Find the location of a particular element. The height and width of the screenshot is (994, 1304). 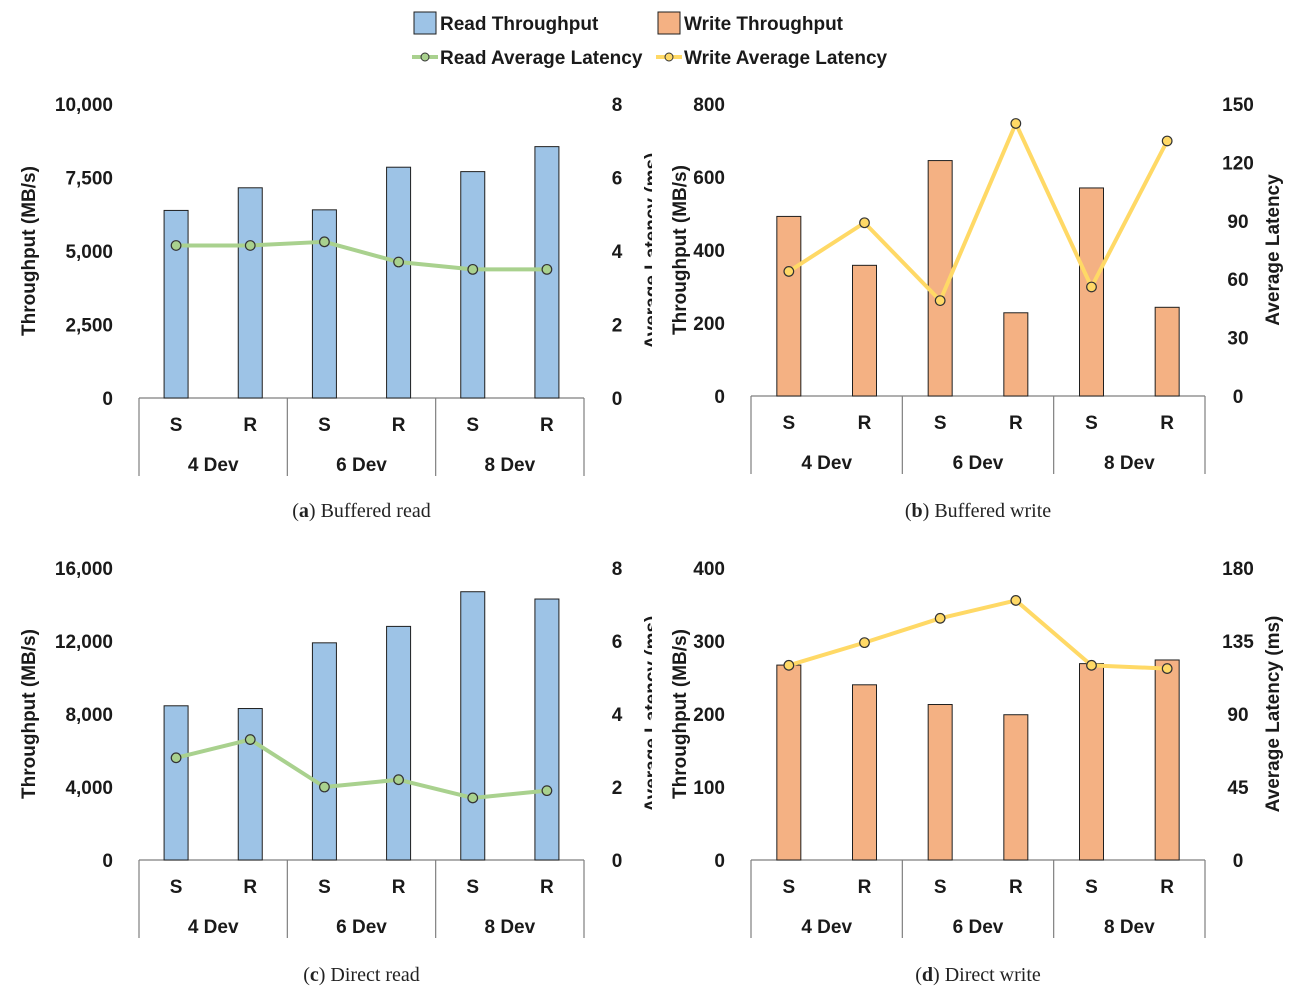

figure-caption: (b) Buffered write is located at coordinates (978, 511).